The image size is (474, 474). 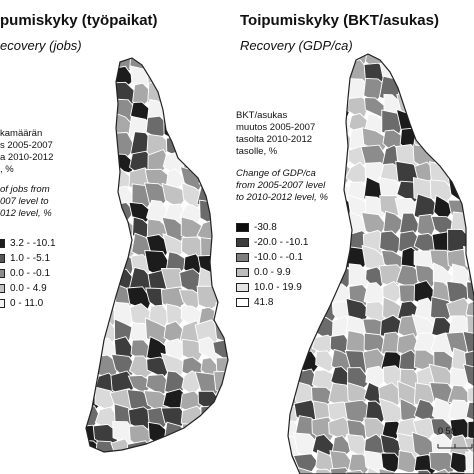 What do you see at coordinates (296, 45) in the screenshot?
I see `right-map-subtitle: Recovery (GDP/ca)` at bounding box center [296, 45].